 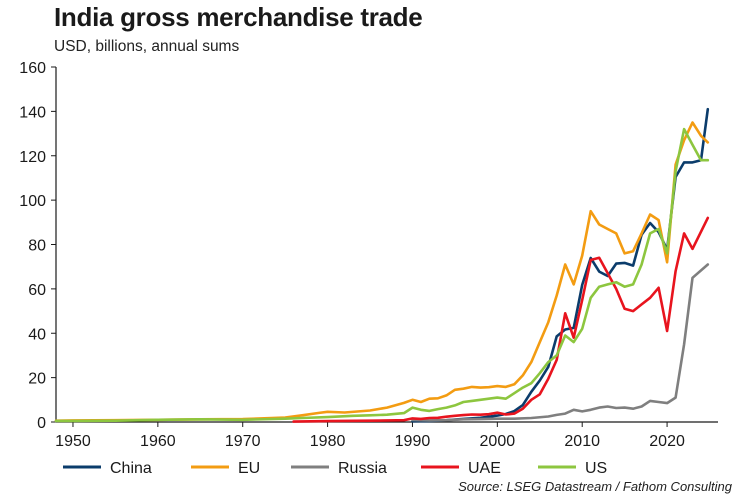 I want to click on y-tick-label: 60, so click(x=37, y=290).